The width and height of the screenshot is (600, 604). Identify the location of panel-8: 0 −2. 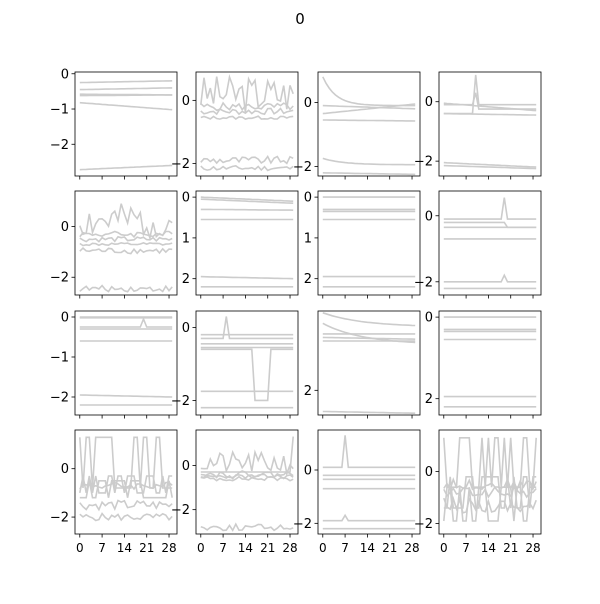
(478, 244).